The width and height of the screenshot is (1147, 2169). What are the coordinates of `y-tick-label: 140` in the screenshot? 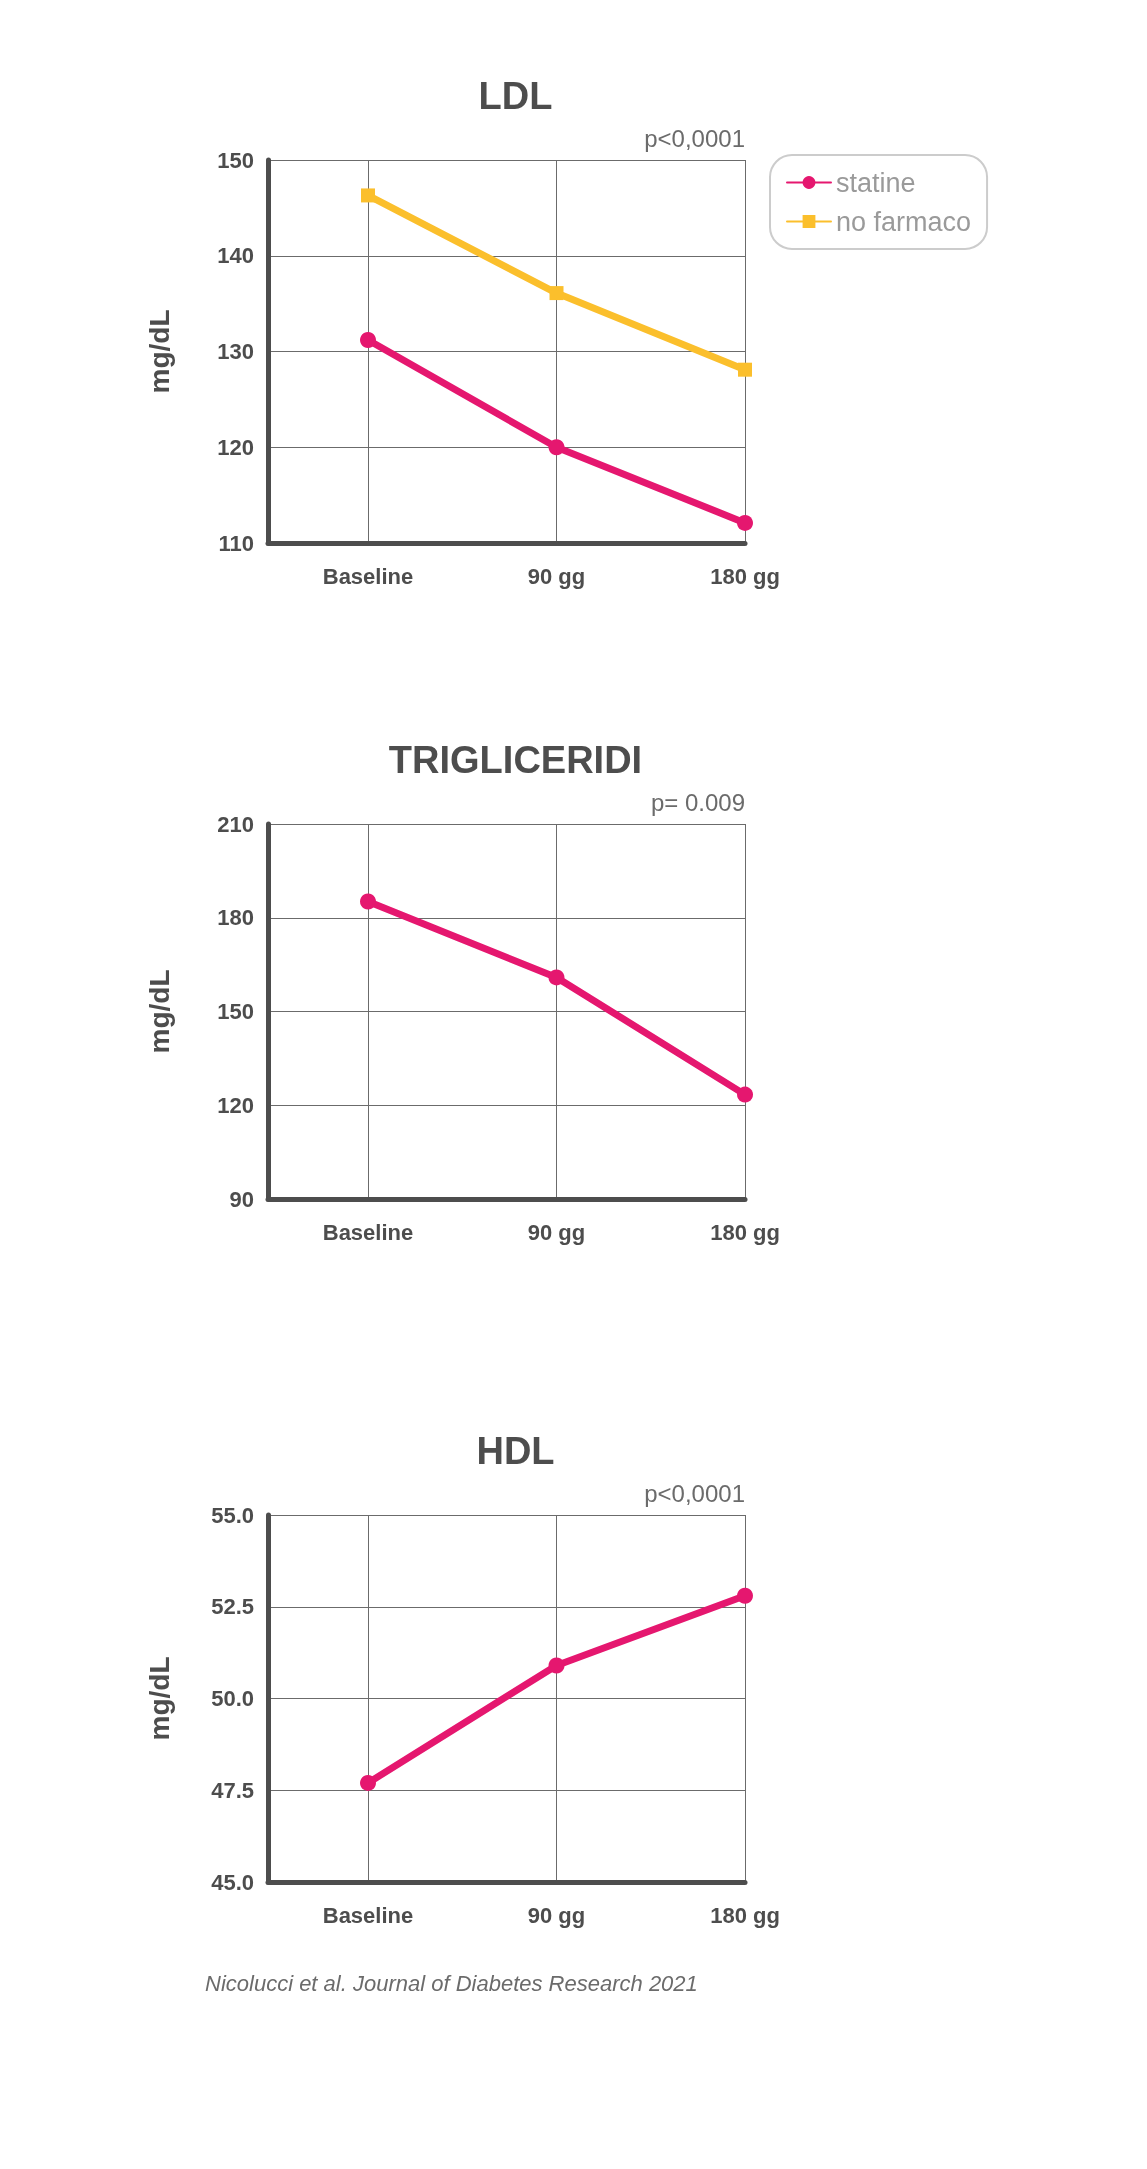 It's located at (235, 256).